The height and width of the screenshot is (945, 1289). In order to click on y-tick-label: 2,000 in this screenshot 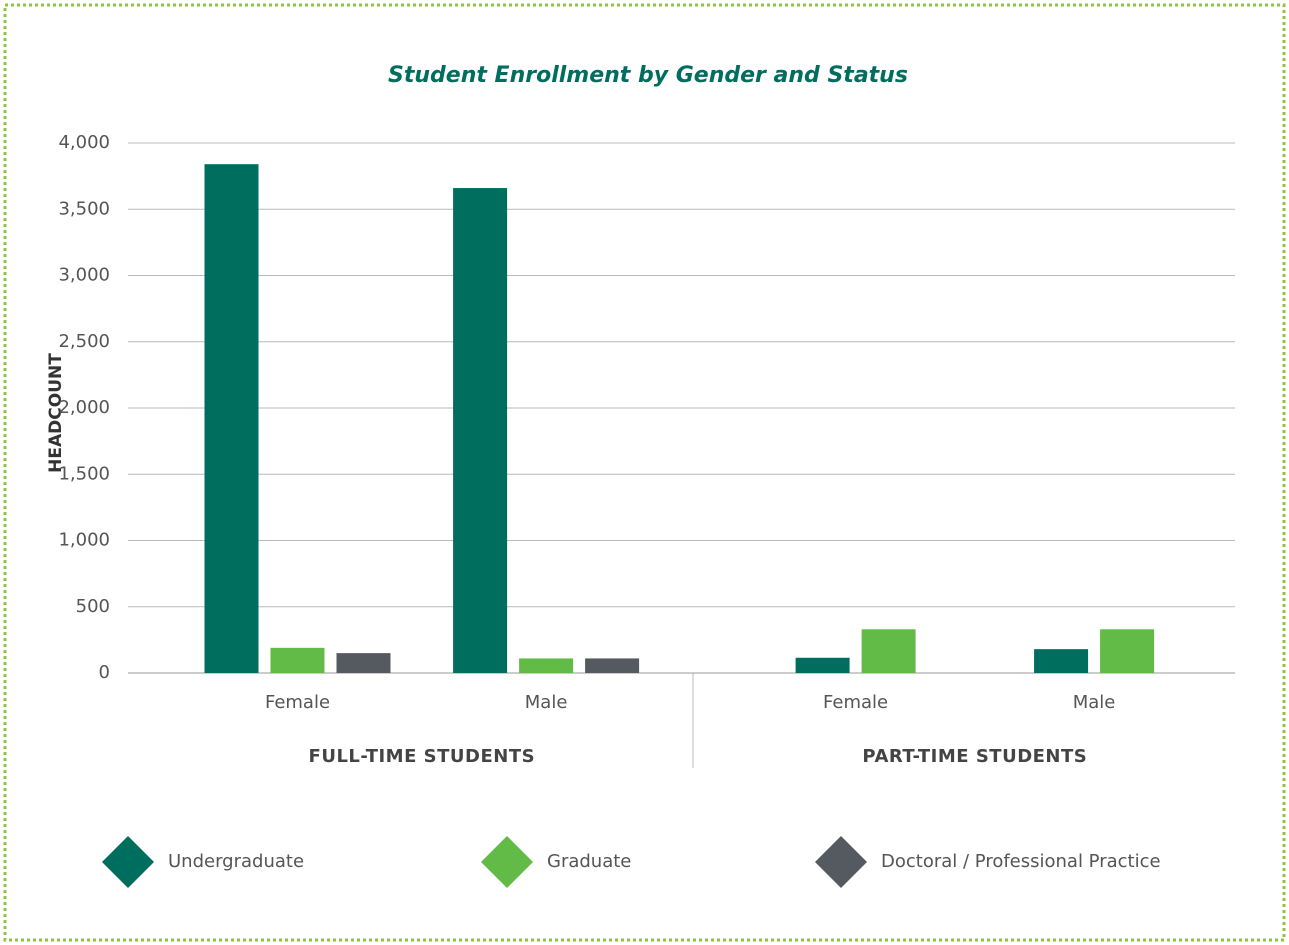, I will do `click(84, 407)`.